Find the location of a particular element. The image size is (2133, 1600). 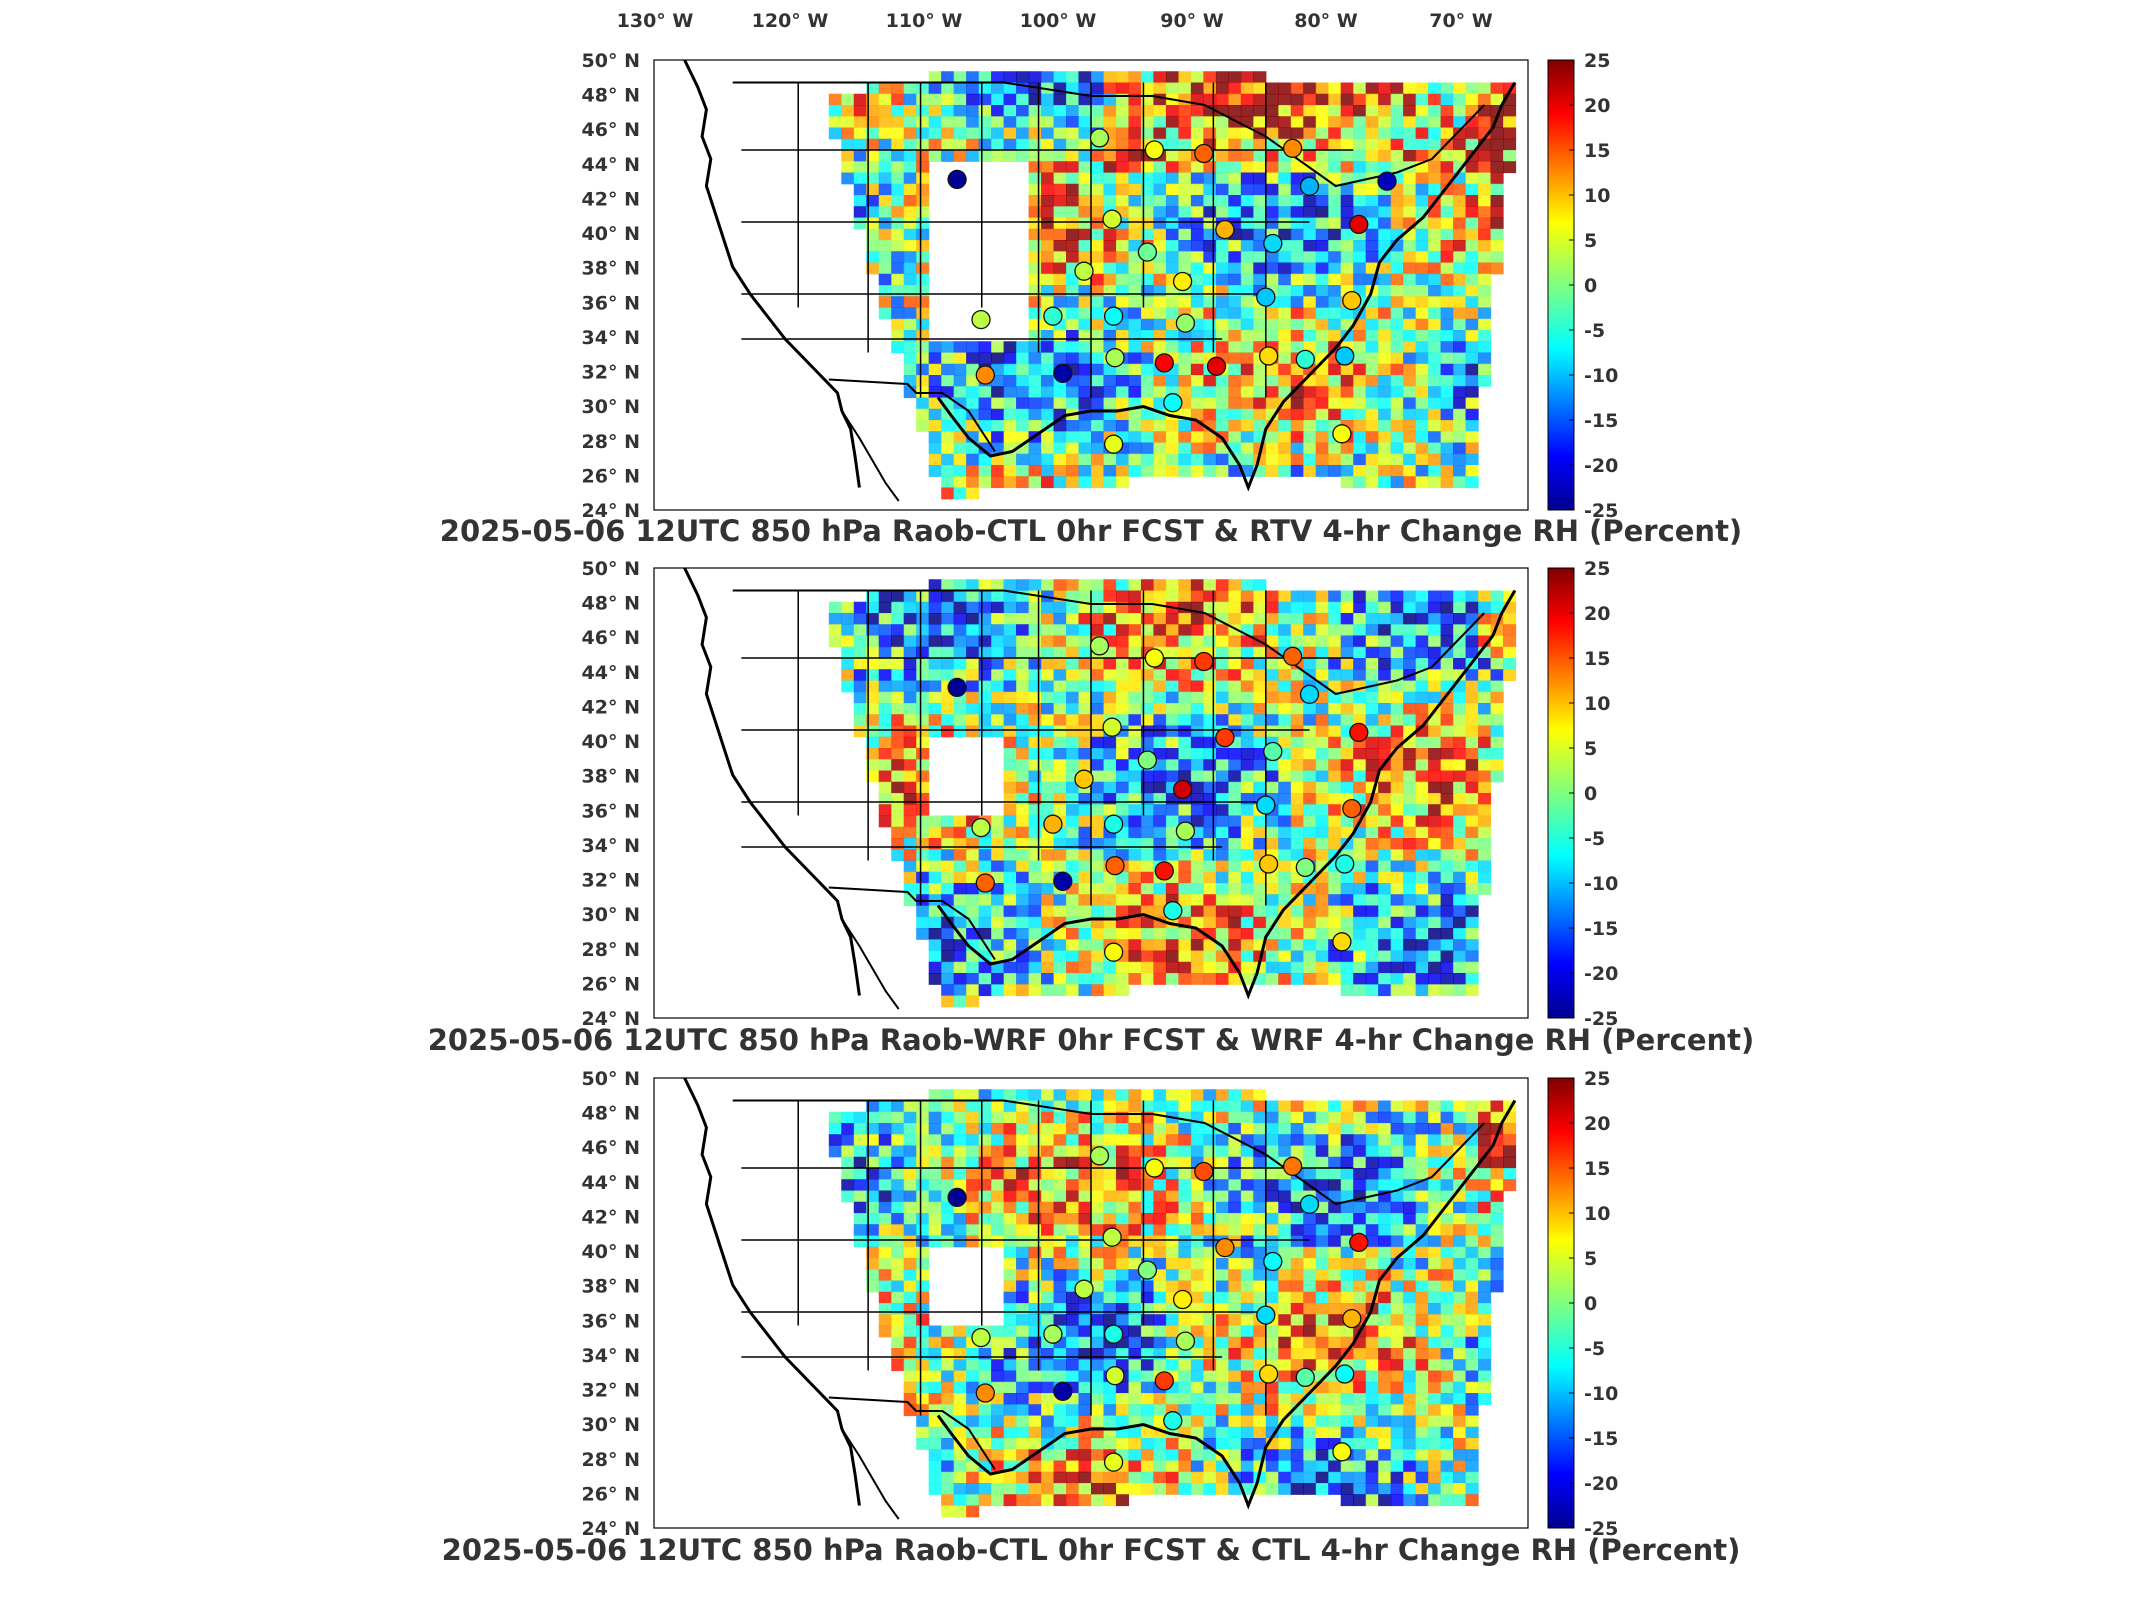

top-lon-label: 80° W is located at coordinates (1326, 21).